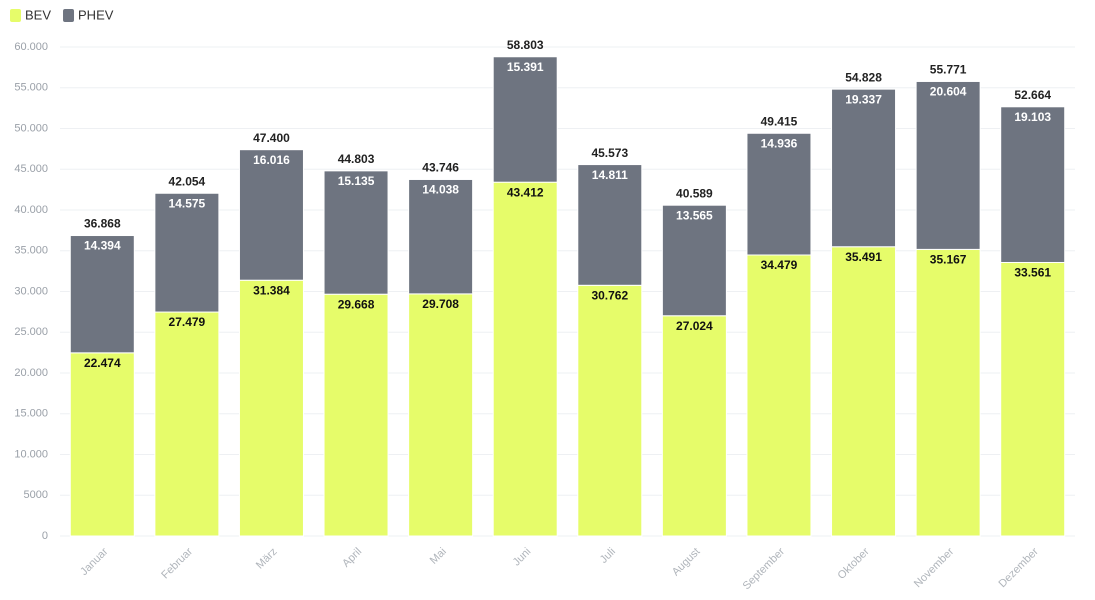  What do you see at coordinates (608, 556) in the screenshot?
I see `x-tick-label: Juli` at bounding box center [608, 556].